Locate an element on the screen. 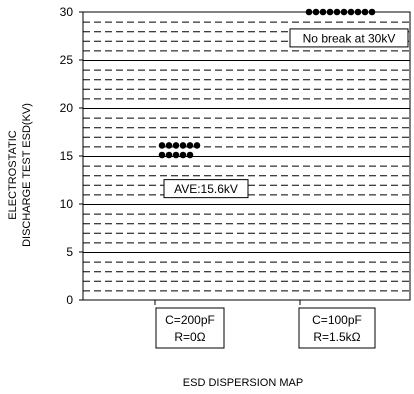 The height and width of the screenshot is (394, 414). y-axis-ticks: 0 5 10 15 20 25 30 is located at coordinates (71, 156).